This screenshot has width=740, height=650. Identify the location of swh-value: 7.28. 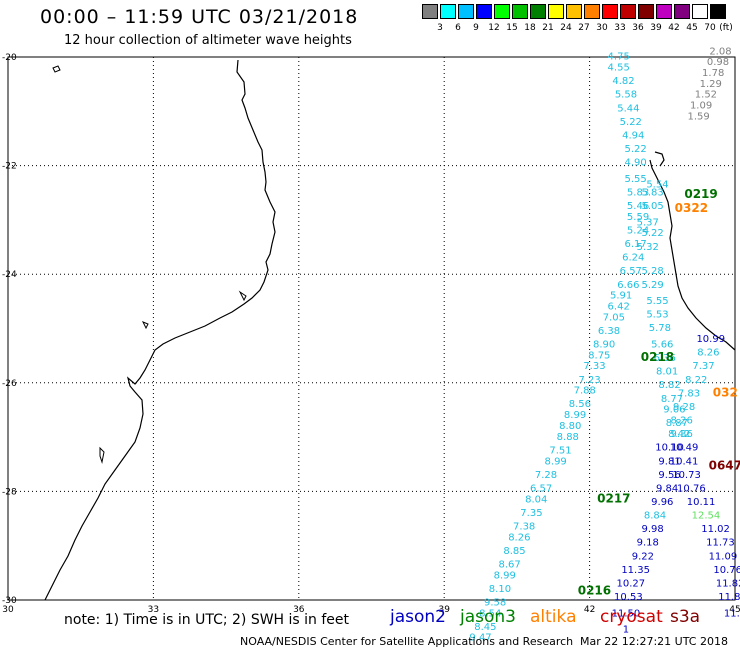
(546, 475).